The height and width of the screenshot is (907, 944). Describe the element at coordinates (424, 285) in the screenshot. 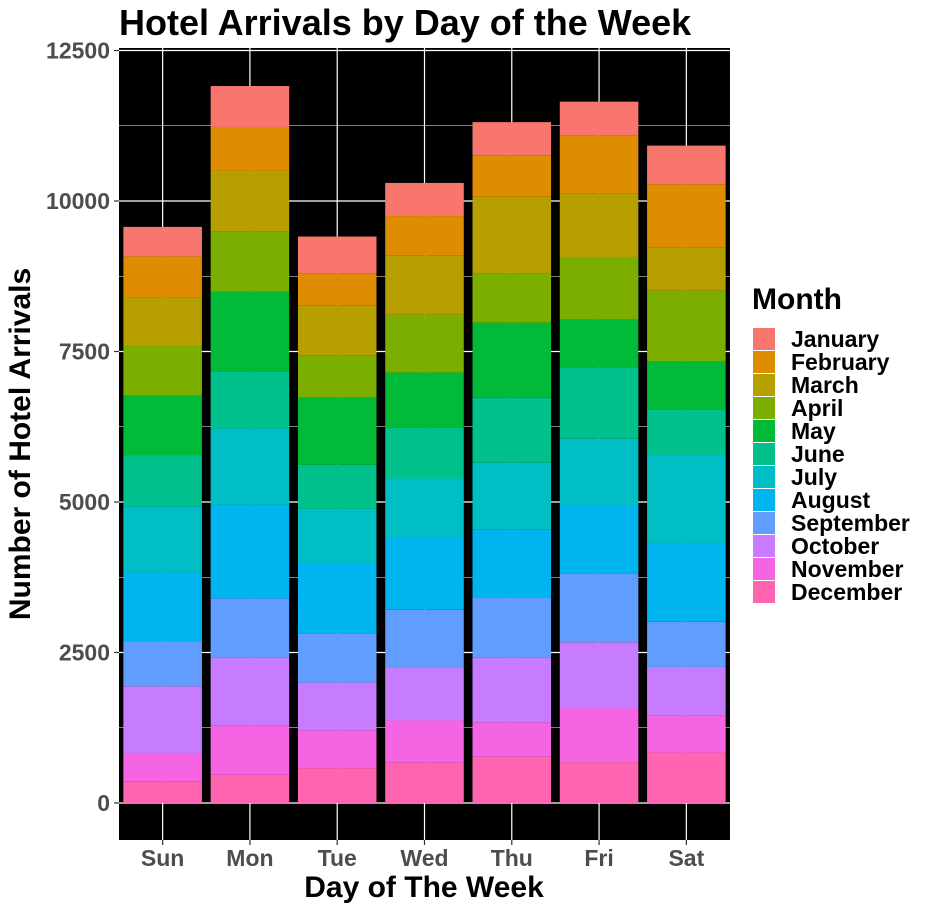

I see `bar-wed-march` at that location.